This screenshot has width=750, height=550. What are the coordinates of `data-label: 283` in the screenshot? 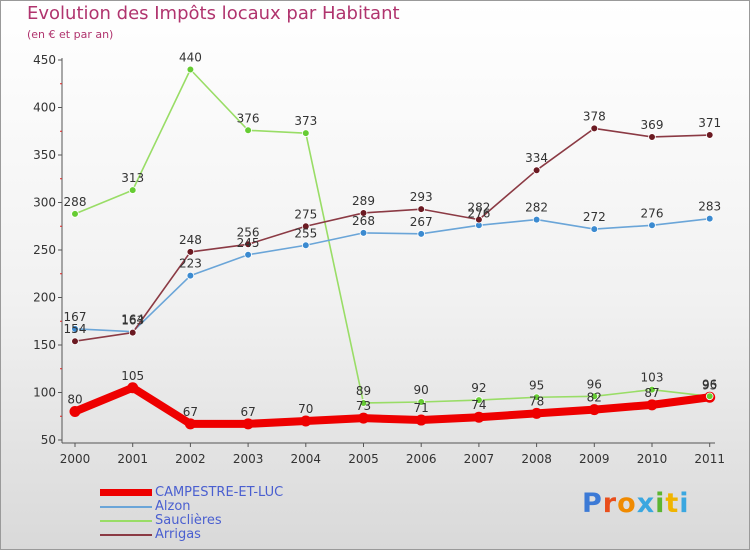 It's located at (709, 207).